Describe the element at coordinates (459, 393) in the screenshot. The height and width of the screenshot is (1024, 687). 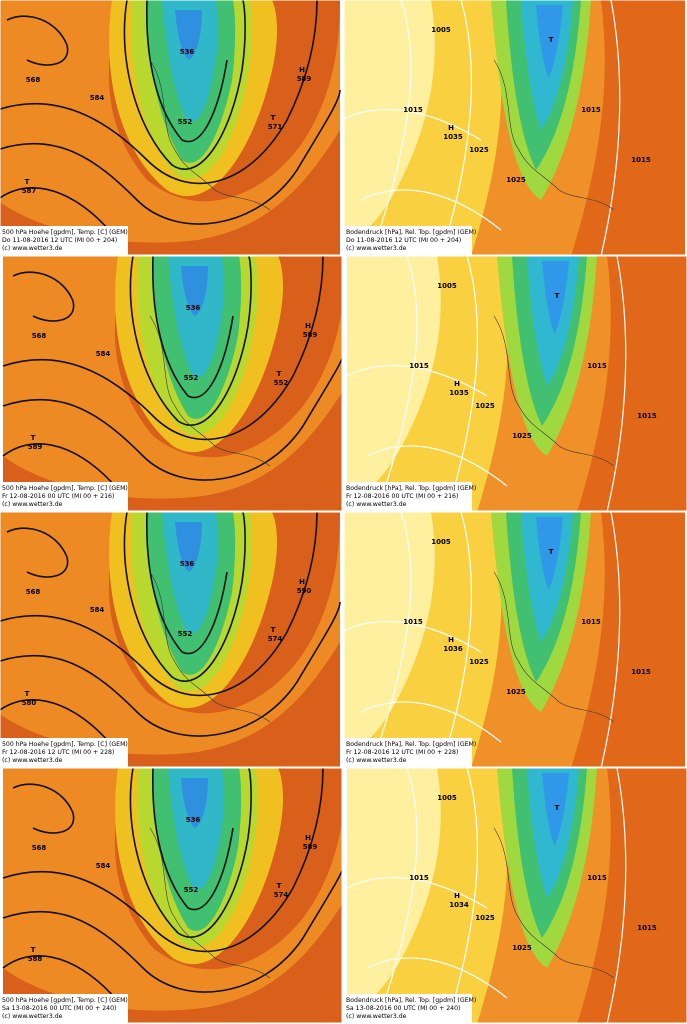
I see `contour-label: 1035` at that location.